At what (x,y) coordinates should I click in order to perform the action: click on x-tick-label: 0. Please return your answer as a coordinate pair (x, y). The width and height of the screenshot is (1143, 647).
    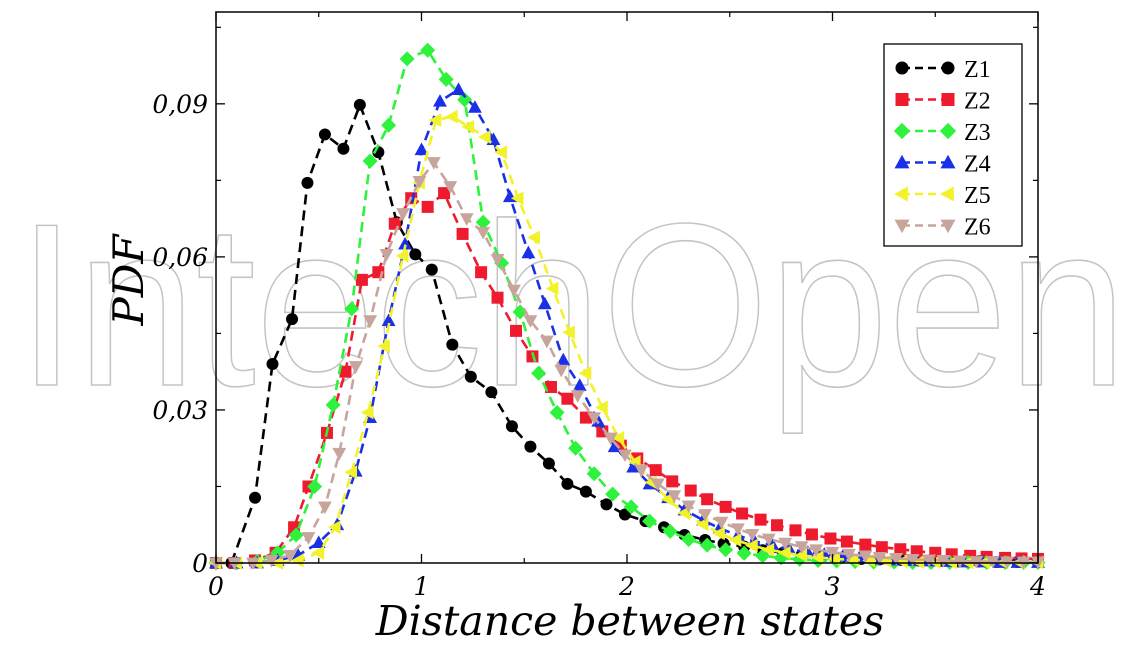
    Looking at the image, I should click on (216, 586).